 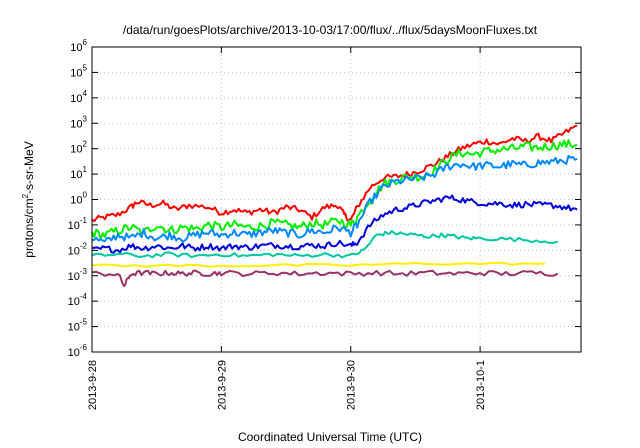 What do you see at coordinates (352, 385) in the screenshot?
I see `x-tick-label: 2013-9-30` at bounding box center [352, 385].